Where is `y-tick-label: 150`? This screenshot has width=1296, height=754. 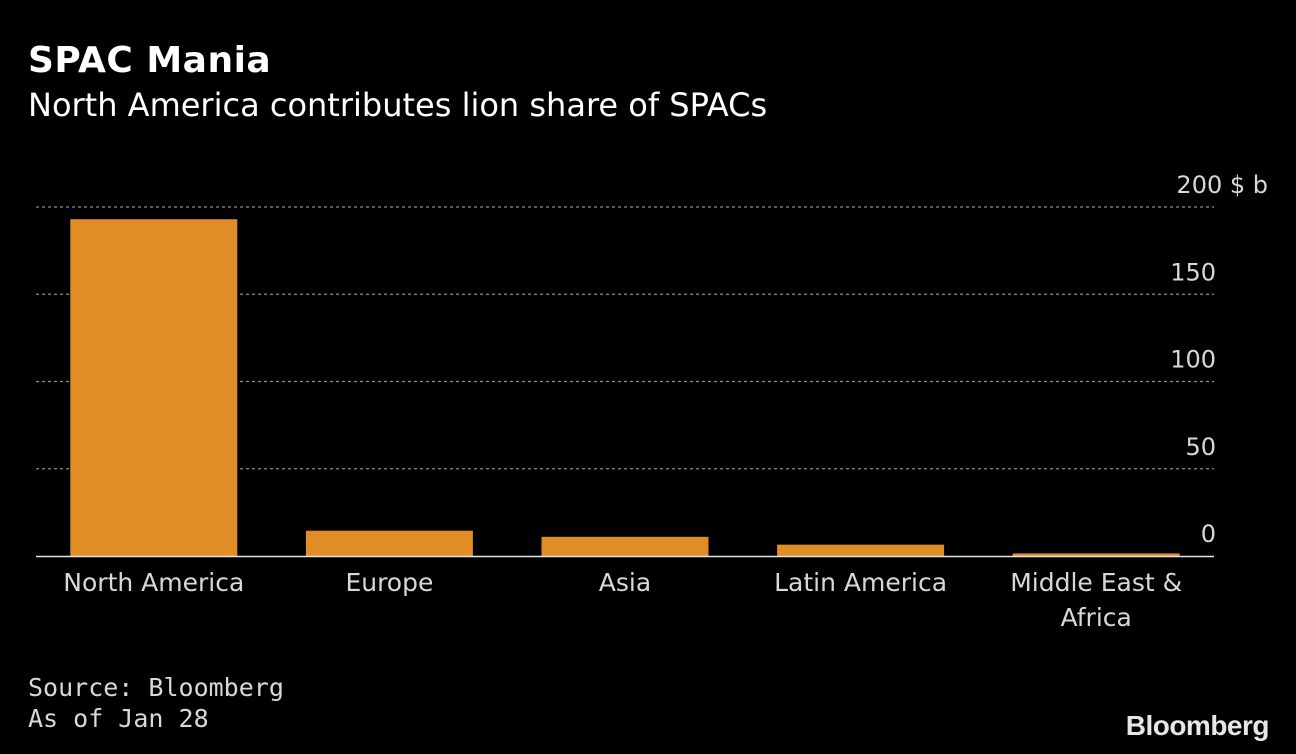
y-tick-label: 150 is located at coordinates (1193, 272).